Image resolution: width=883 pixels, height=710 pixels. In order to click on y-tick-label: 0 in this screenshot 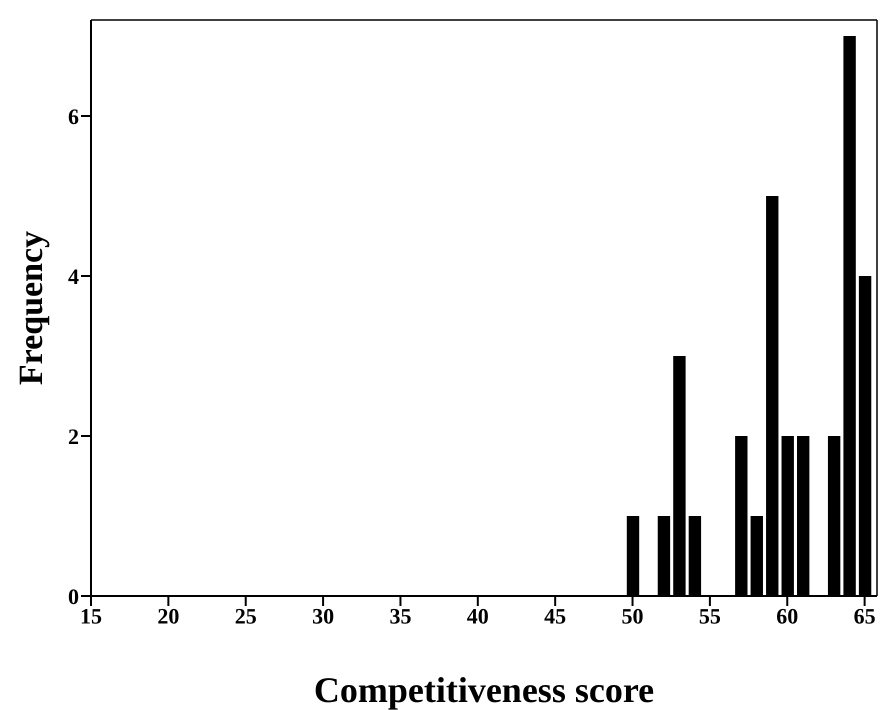, I will do `click(73, 596)`.